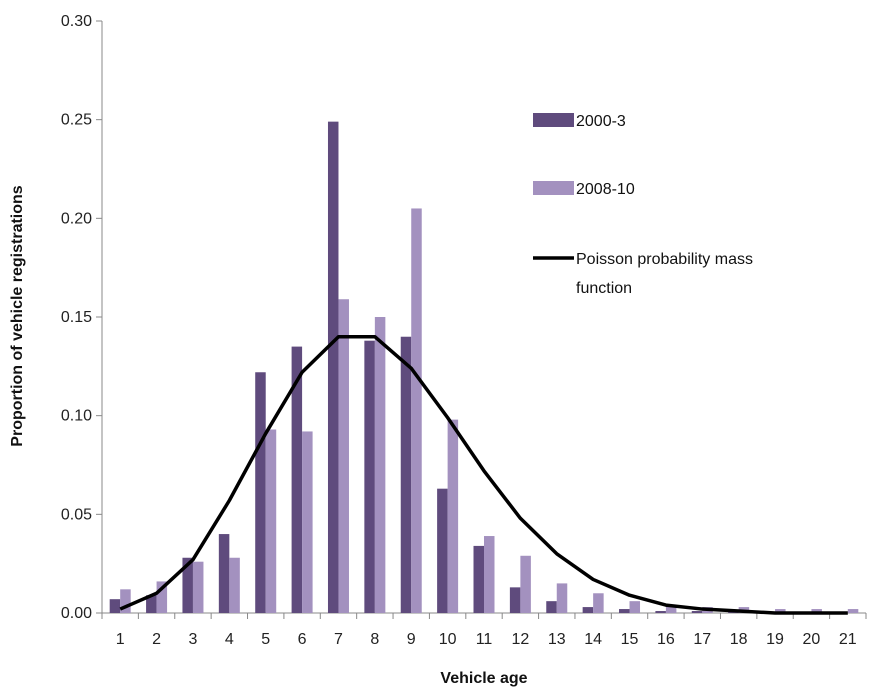 The height and width of the screenshot is (688, 871). Describe the element at coordinates (448, 639) in the screenshot. I see `x-tick-label: 10` at that location.